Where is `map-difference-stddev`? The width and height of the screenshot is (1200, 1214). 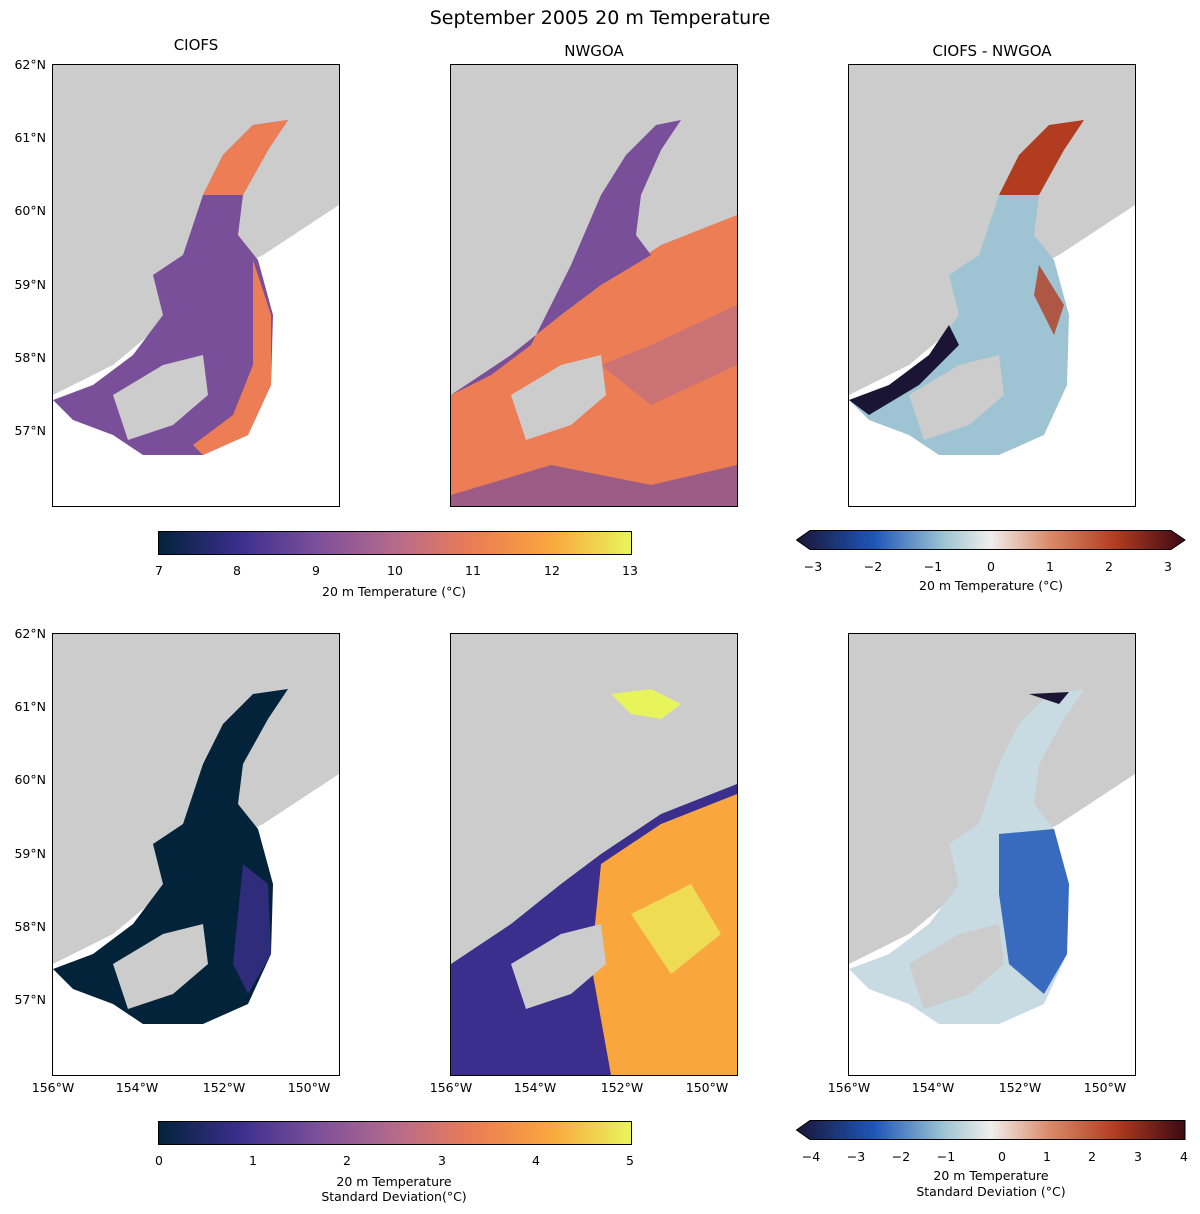 map-difference-stddev is located at coordinates (992, 854).